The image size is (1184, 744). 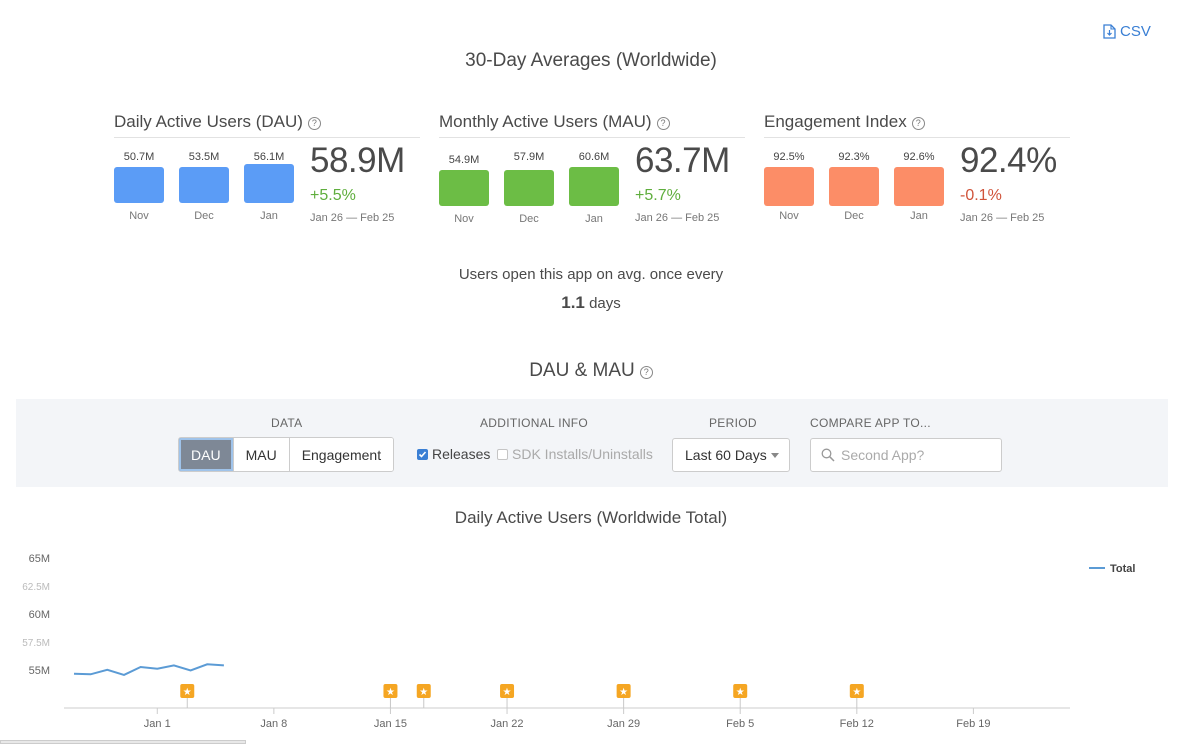 I want to click on engagement-metric-title: Engagement Index, so click(x=835, y=121).